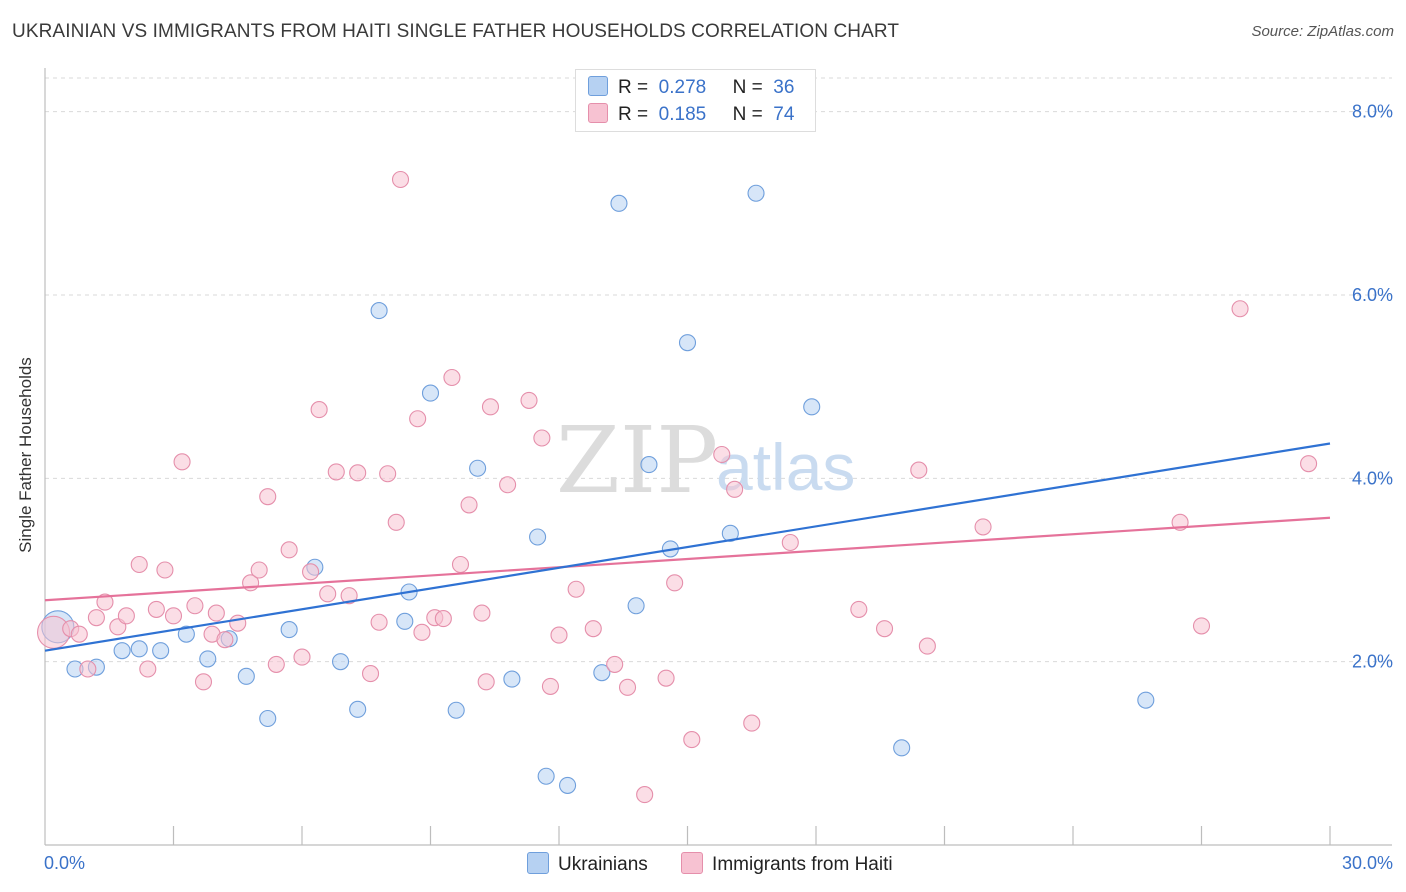 This screenshot has height=892, width=1406. What do you see at coordinates (637, 460) in the screenshot?
I see `watermark-zip: ZIP` at bounding box center [637, 460].